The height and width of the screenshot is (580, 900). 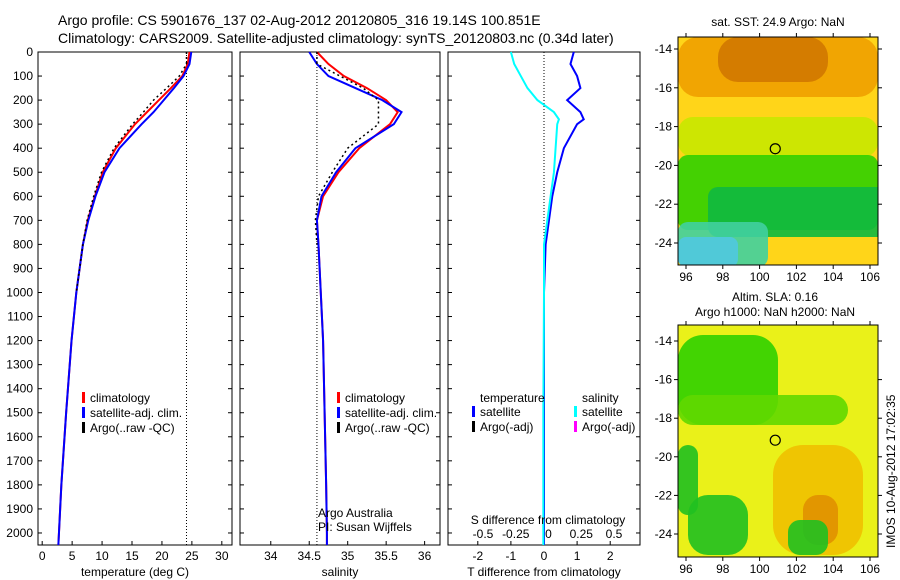 I want to click on x2-tick-label: 0.5, so click(x=614, y=534).